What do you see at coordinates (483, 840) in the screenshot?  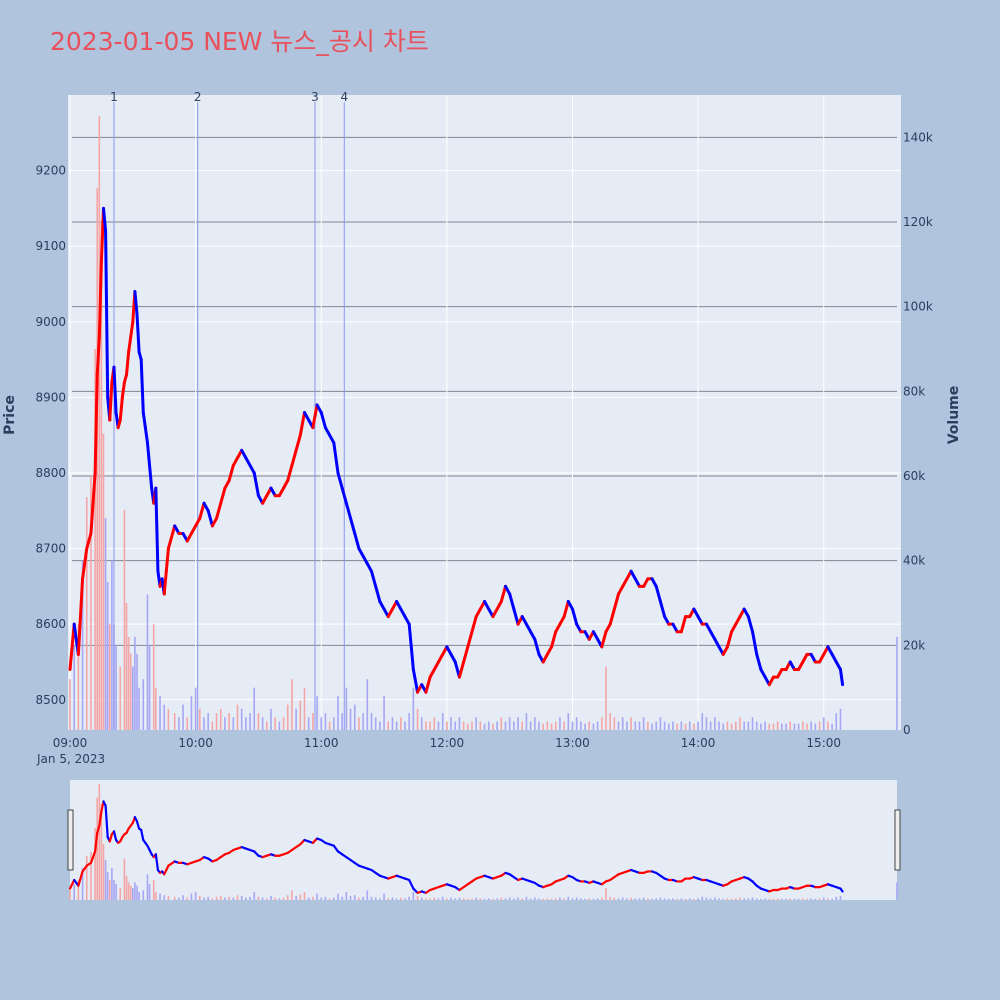 I see `rangeslider-background` at bounding box center [483, 840].